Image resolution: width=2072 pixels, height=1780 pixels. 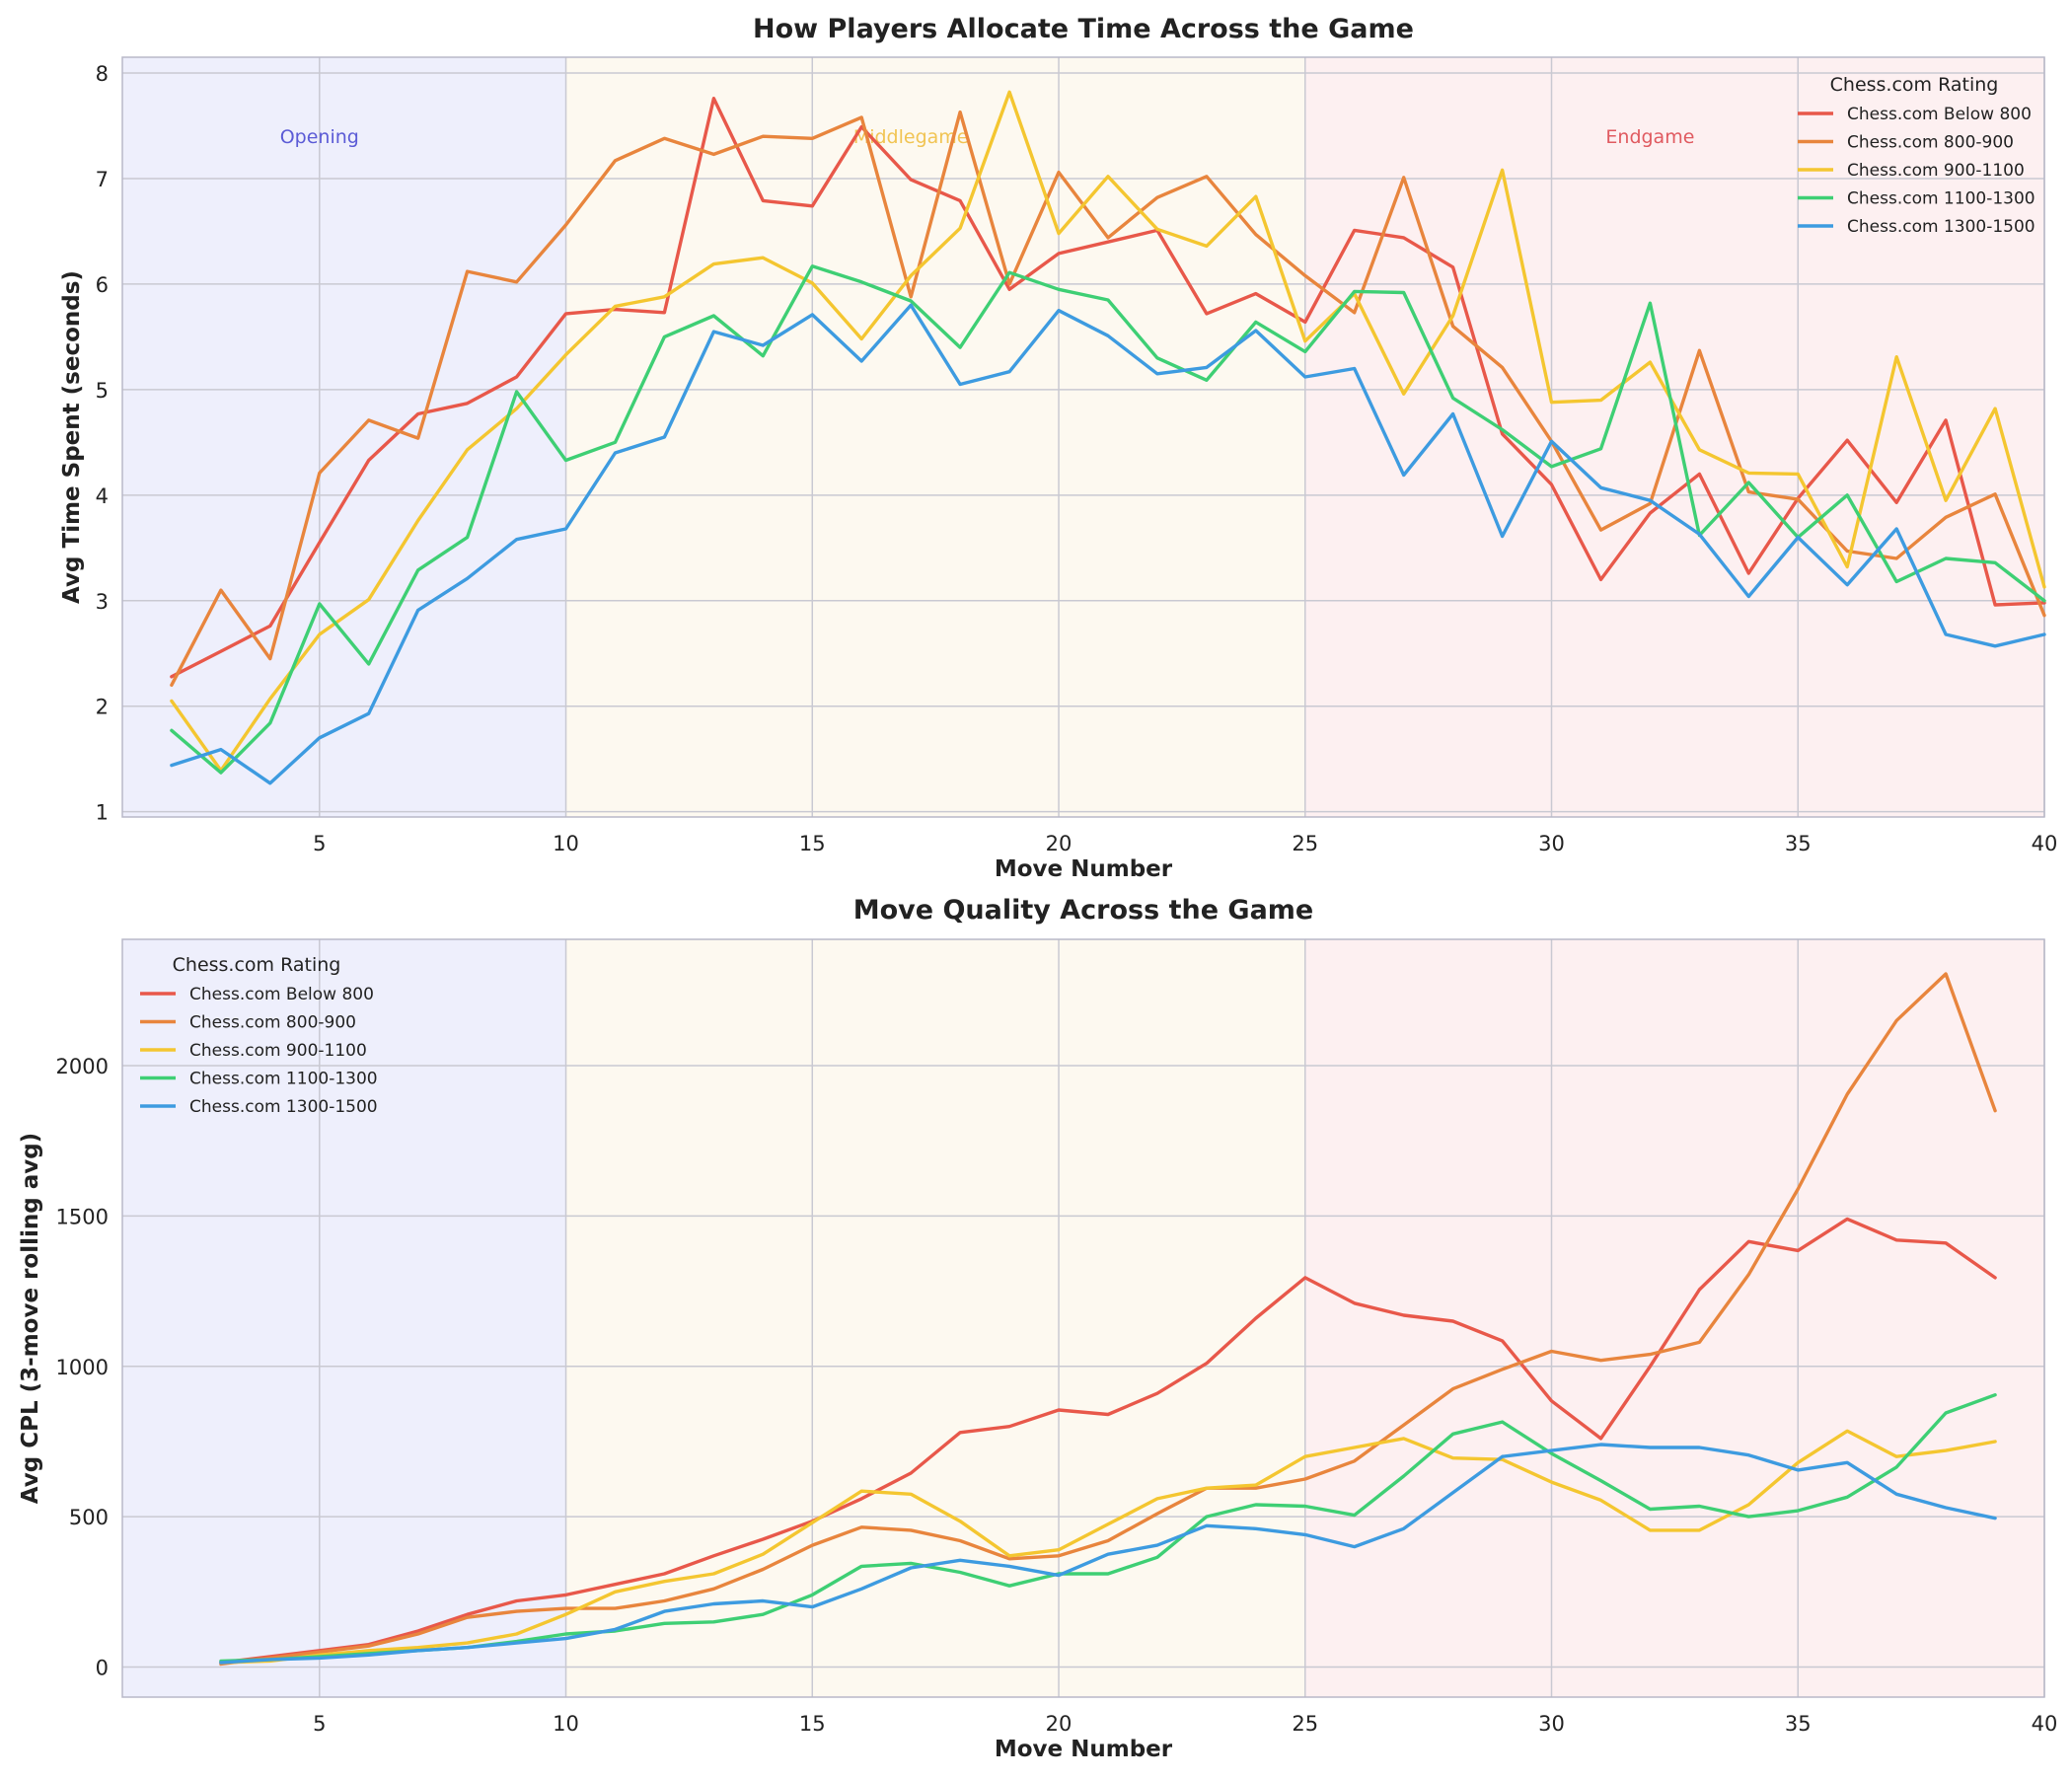 I want to click on y-tick-label: 3, so click(x=103, y=602).